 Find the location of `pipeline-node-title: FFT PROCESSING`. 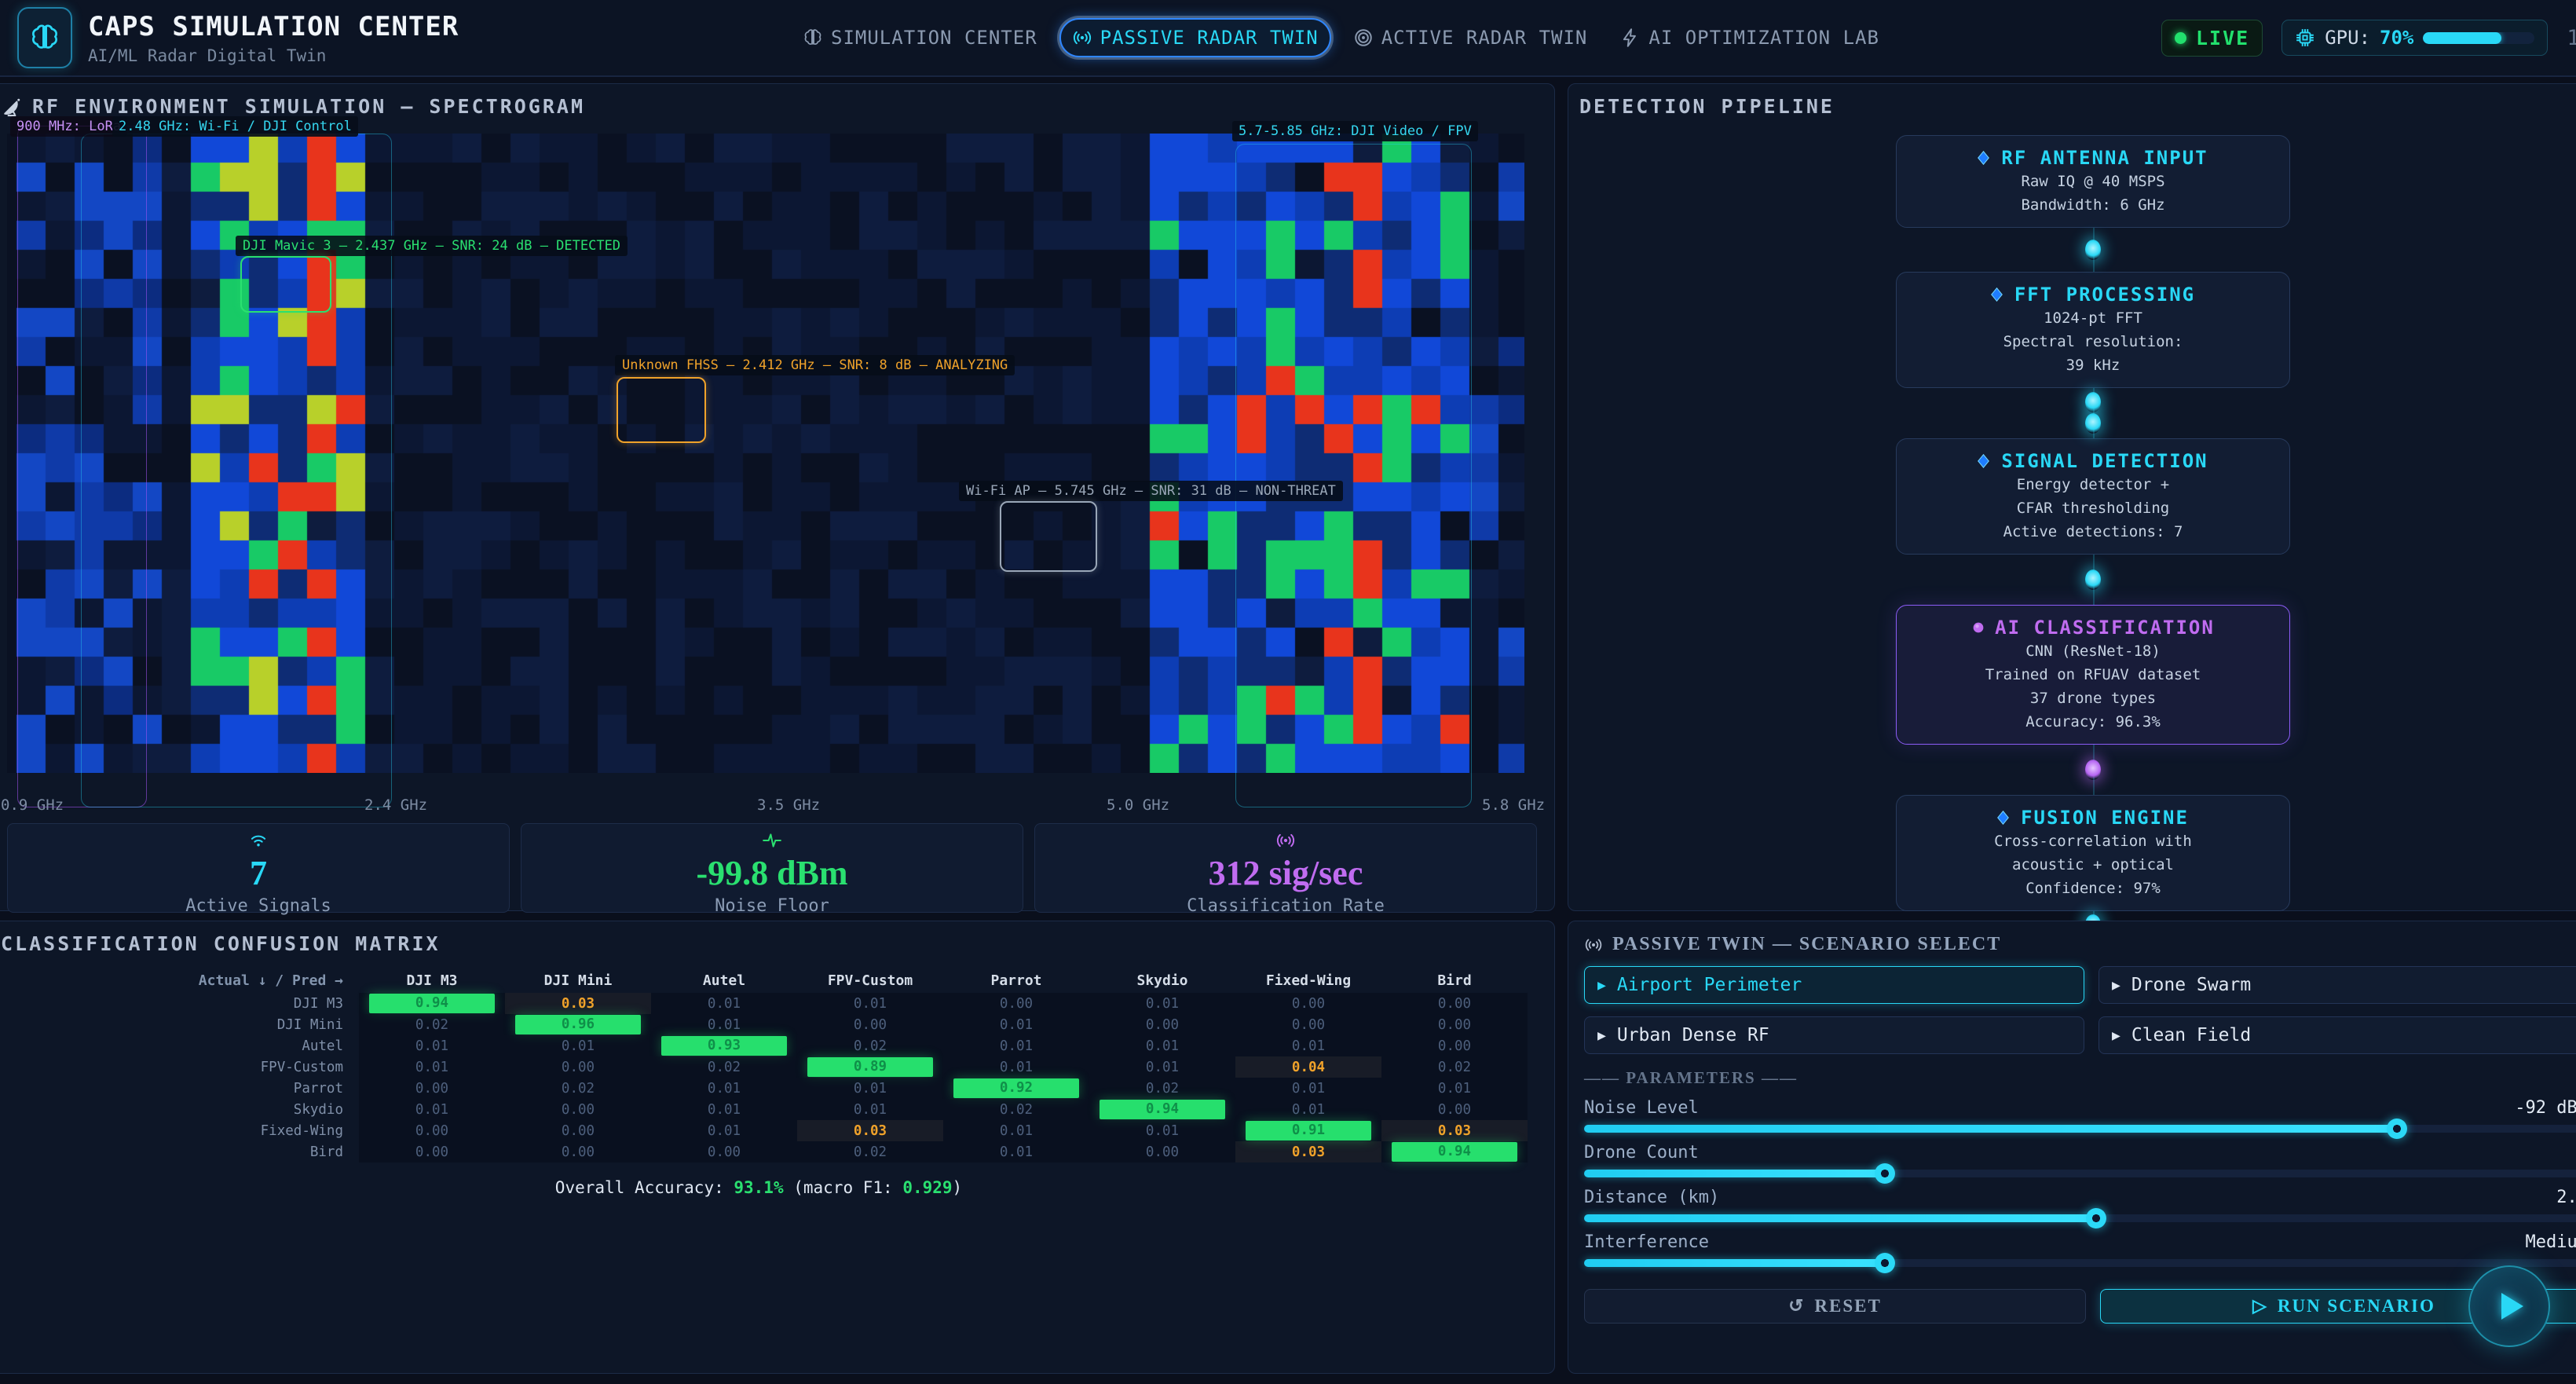

pipeline-node-title: FFT PROCESSING is located at coordinates (2105, 295).